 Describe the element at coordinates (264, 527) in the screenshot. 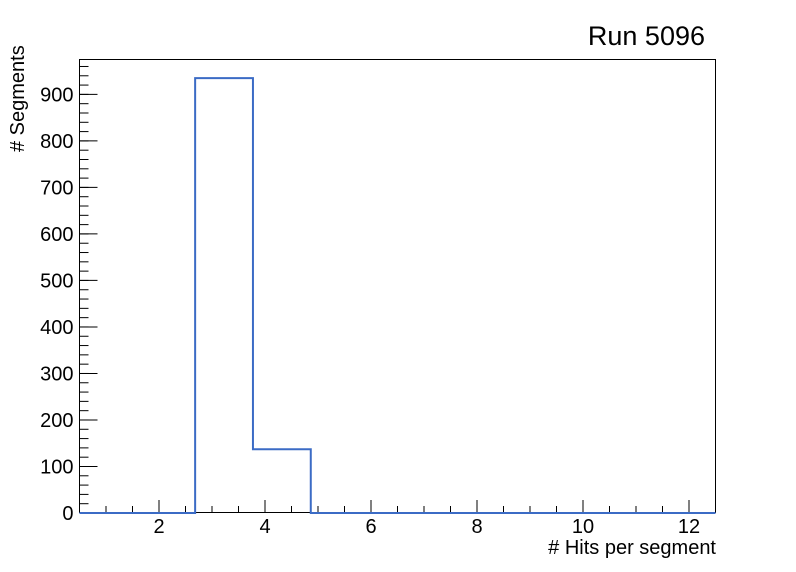

I see `x-tick-label: 4` at that location.